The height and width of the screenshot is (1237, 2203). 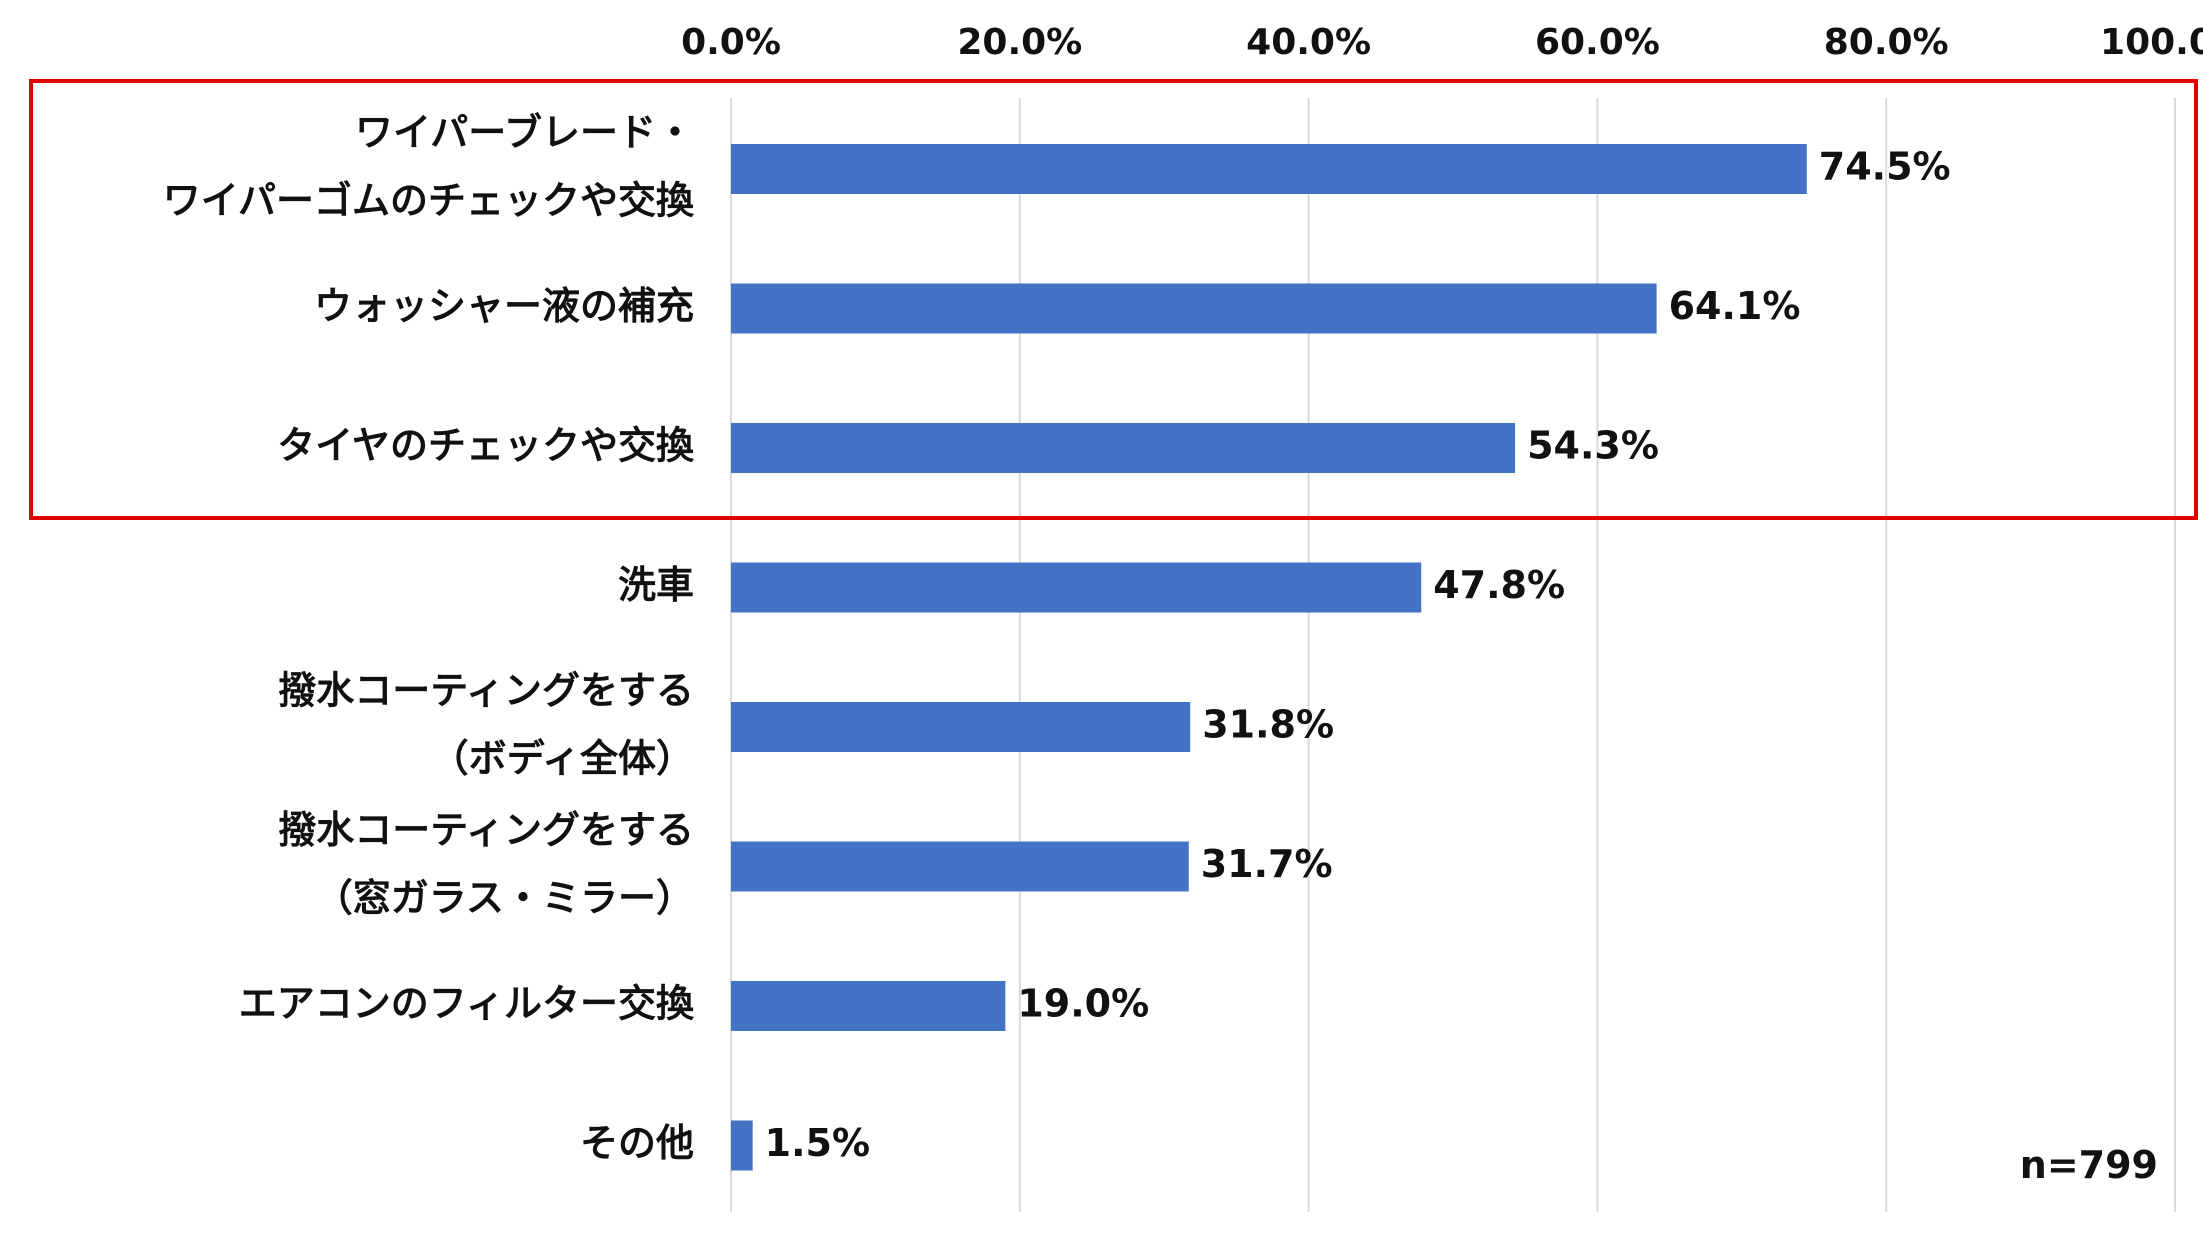 What do you see at coordinates (504, 306) in the screenshot?
I see `category-label: ウォッシャー液の補充` at bounding box center [504, 306].